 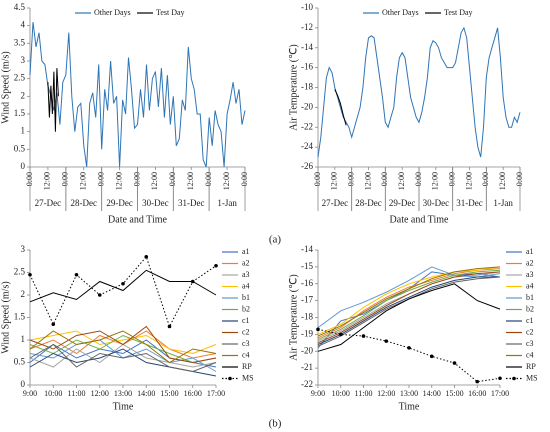 I want to click on legend-label: b2, so click(x=246, y=308).